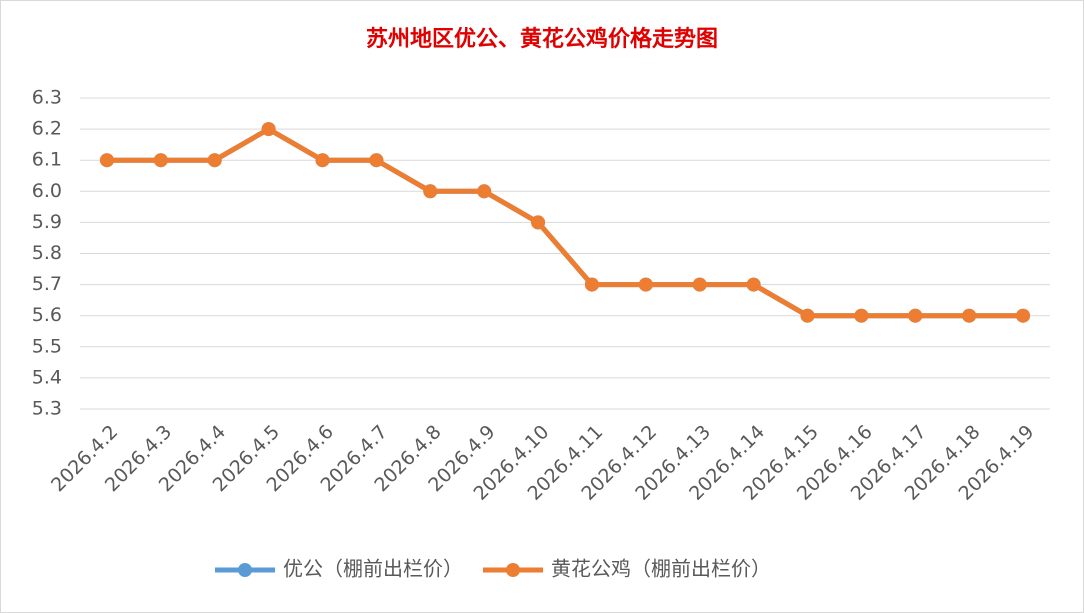 Image resolution: width=1084 pixels, height=613 pixels. Describe the element at coordinates (542, 39) in the screenshot. I see `chart-title: 苏州地区优公、黄花公鸡价格走势图` at that location.